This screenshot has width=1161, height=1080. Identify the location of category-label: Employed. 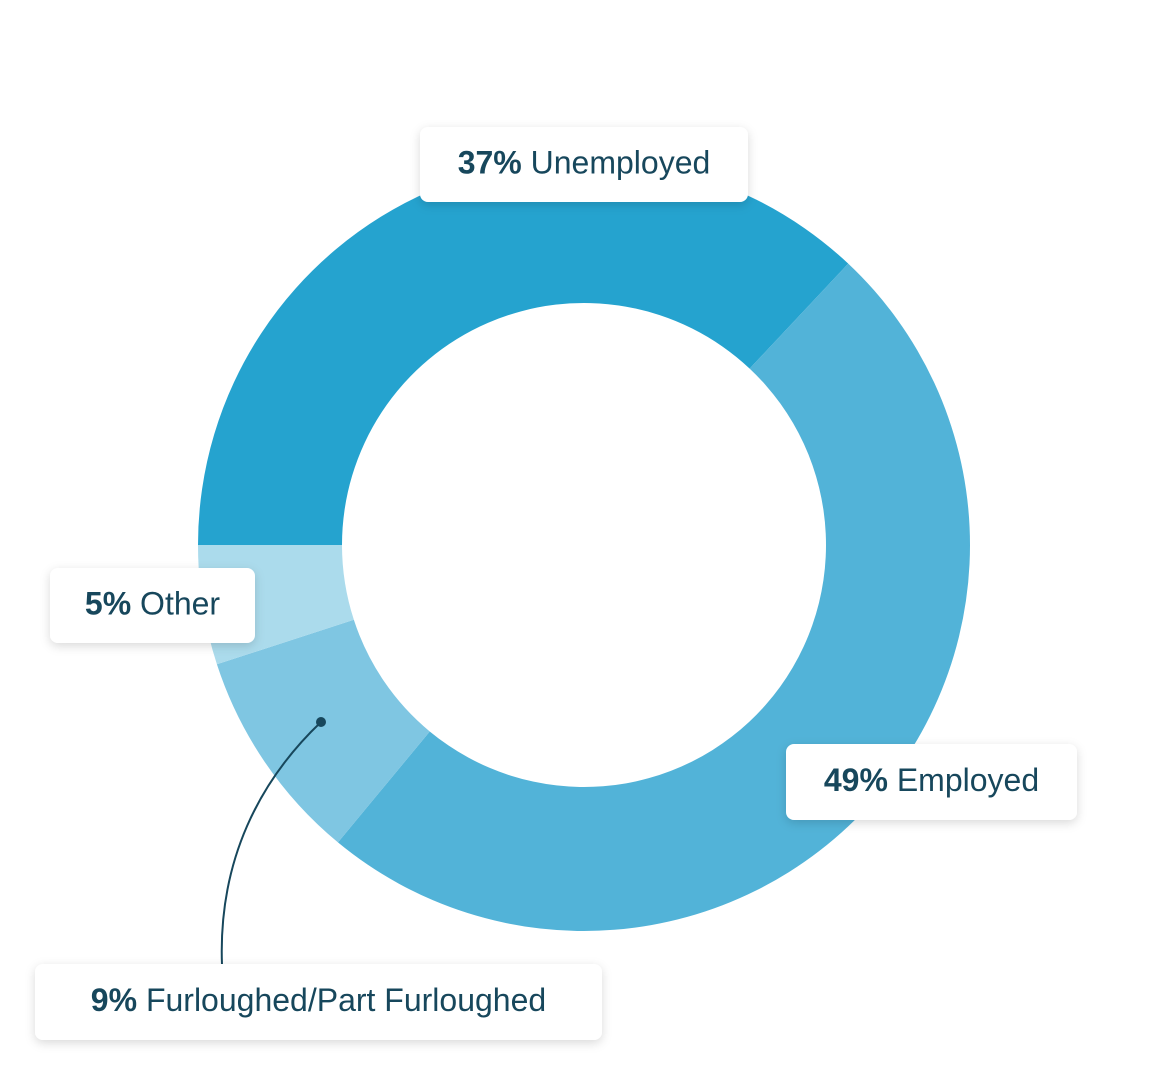
(968, 780).